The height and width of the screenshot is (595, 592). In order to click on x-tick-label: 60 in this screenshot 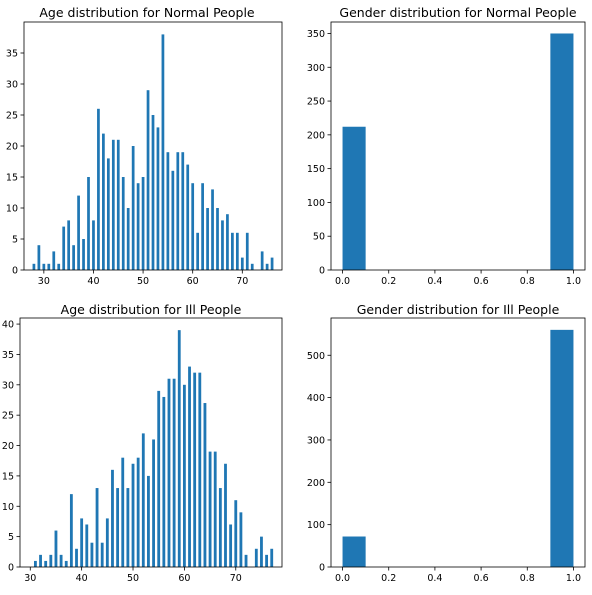, I will do `click(184, 578)`.